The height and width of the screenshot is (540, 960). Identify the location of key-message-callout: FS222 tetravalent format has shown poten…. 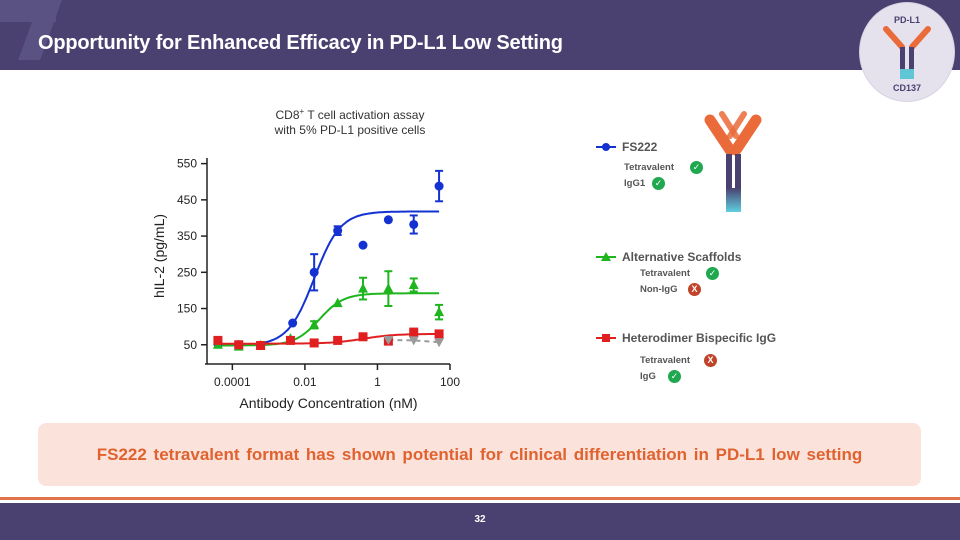
(479, 454).